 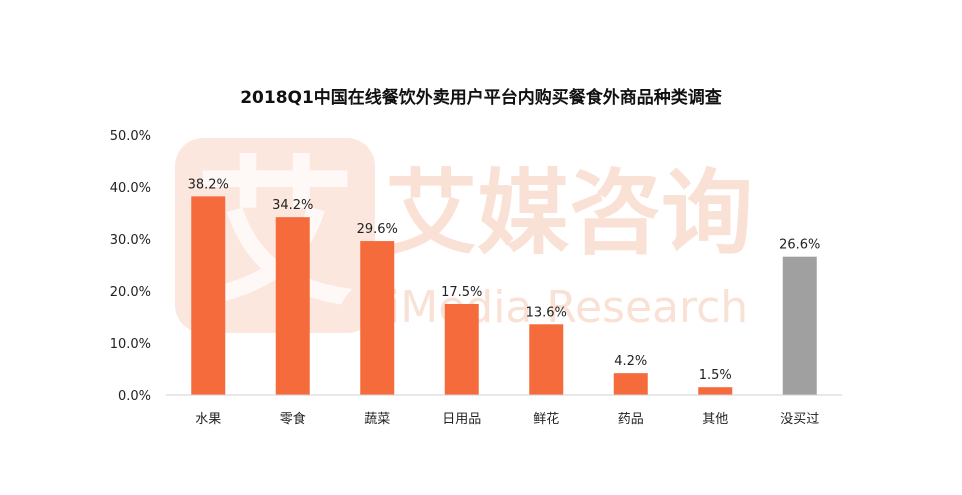 I want to click on x-category-label: 日用品, so click(x=461, y=419).